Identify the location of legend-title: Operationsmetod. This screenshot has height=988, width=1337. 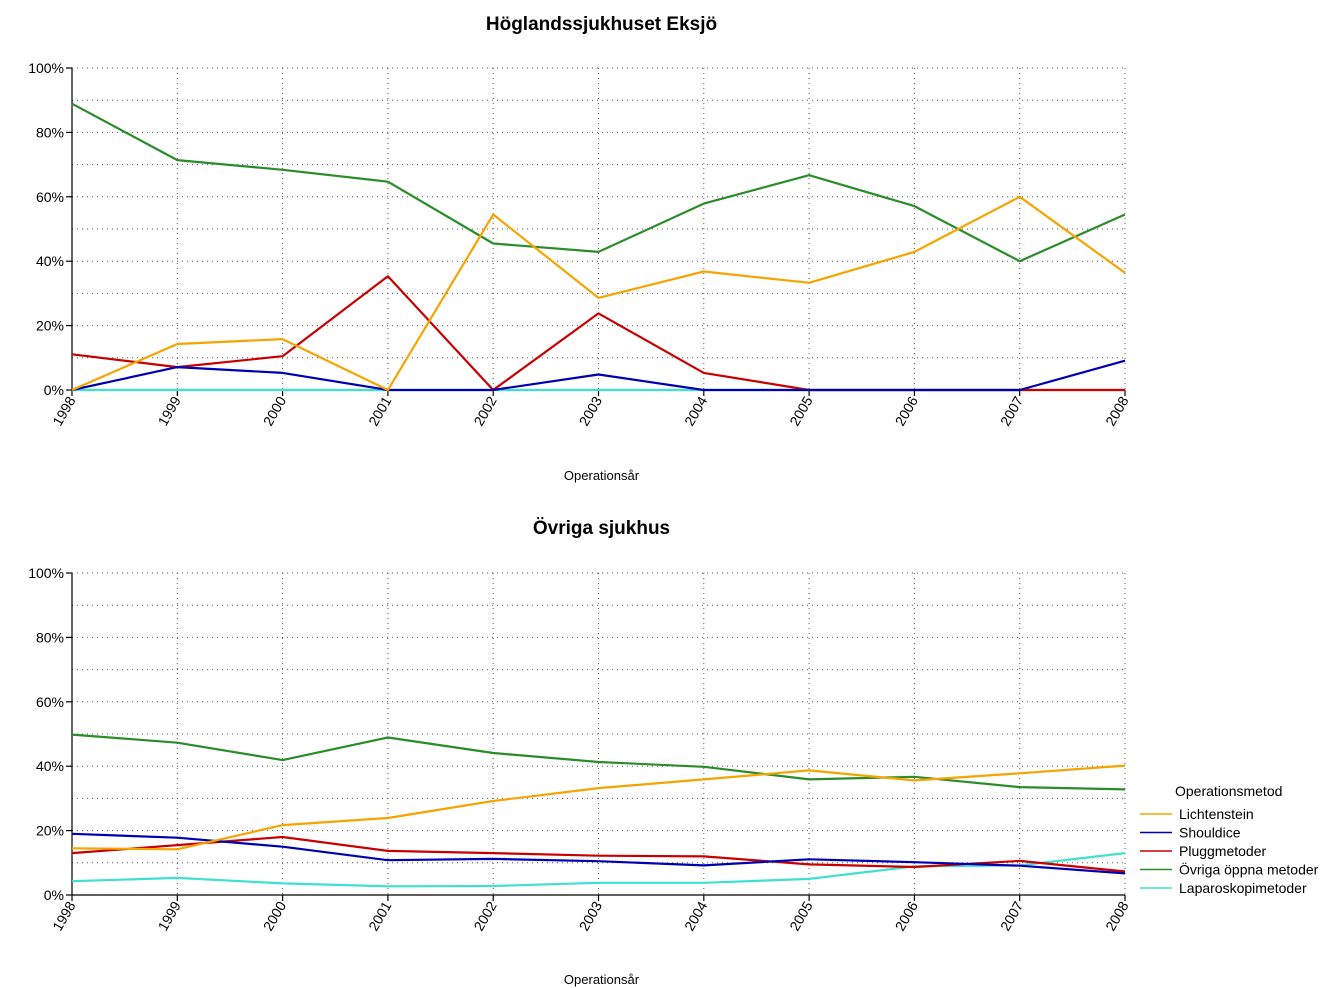
(1228, 791).